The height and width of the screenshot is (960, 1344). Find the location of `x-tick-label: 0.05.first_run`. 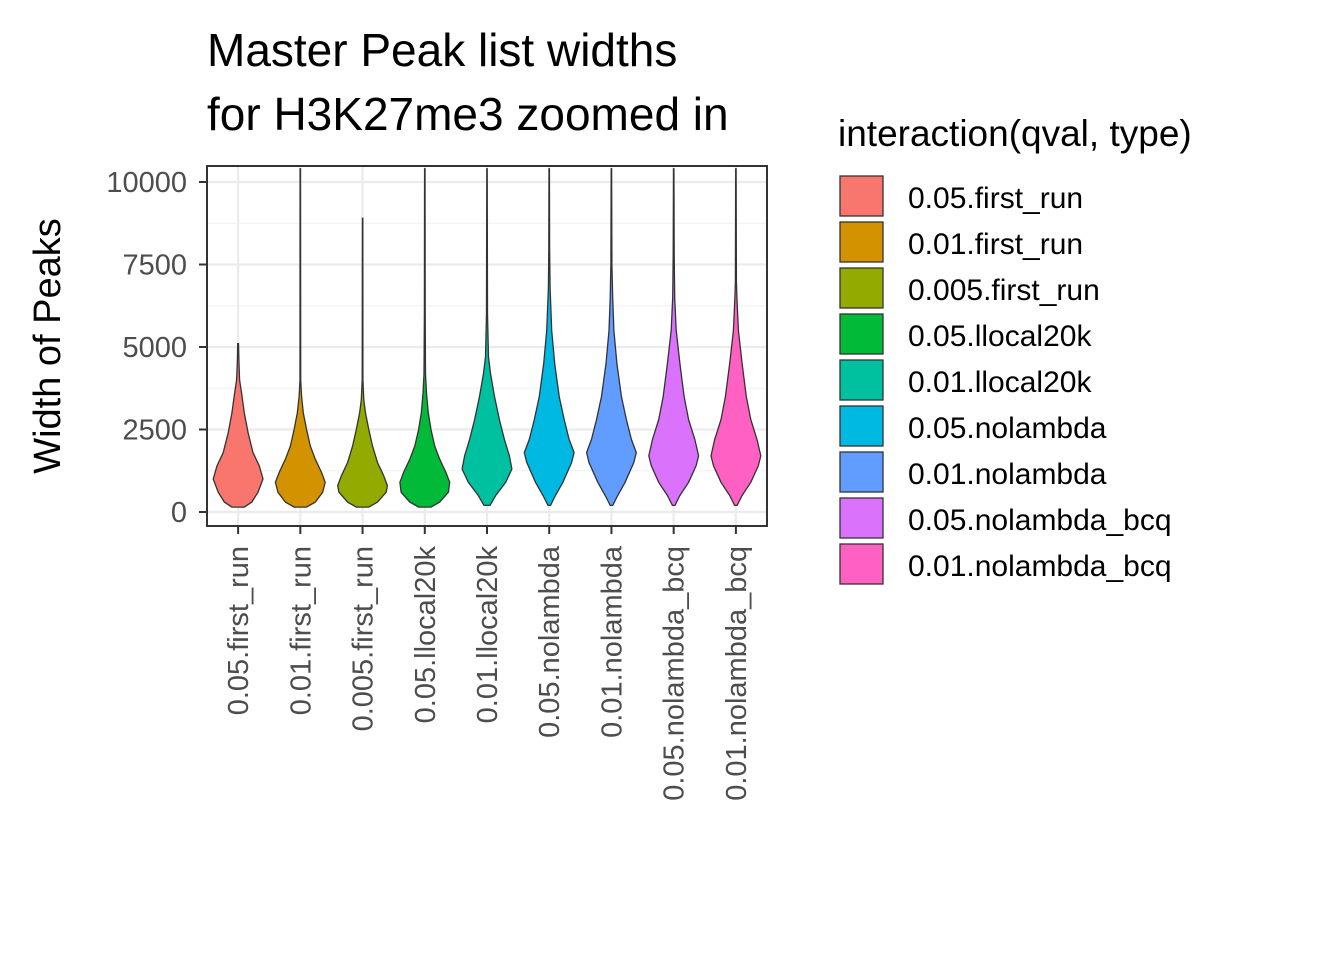

x-tick-label: 0.05.first_run is located at coordinates (239, 630).